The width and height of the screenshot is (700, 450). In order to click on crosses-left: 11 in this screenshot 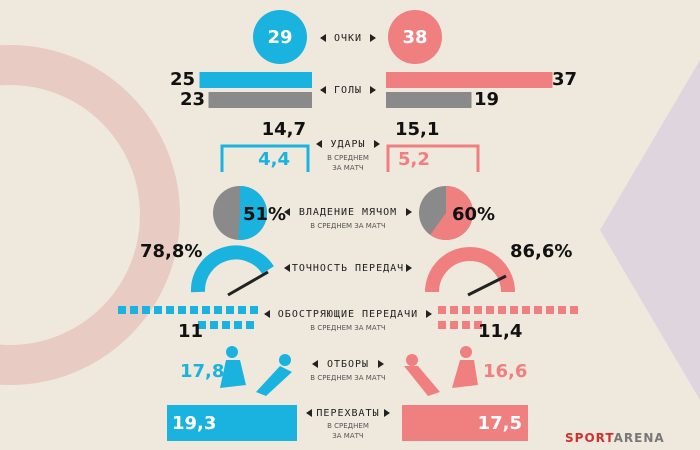, I will do `click(190, 331)`.